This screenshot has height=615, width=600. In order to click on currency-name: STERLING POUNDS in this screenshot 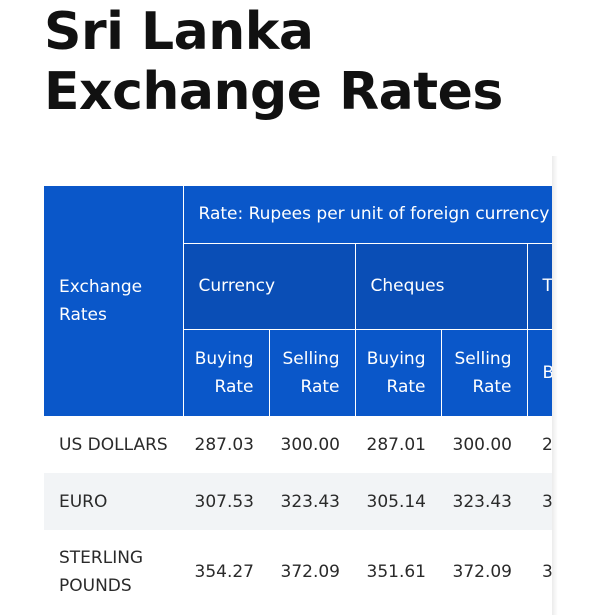, I will do `click(101, 572)`.